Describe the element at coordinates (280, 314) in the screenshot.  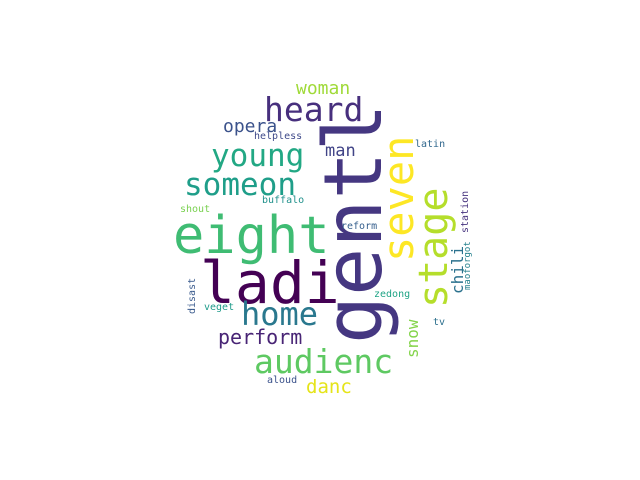
I see `word-home: home` at that location.